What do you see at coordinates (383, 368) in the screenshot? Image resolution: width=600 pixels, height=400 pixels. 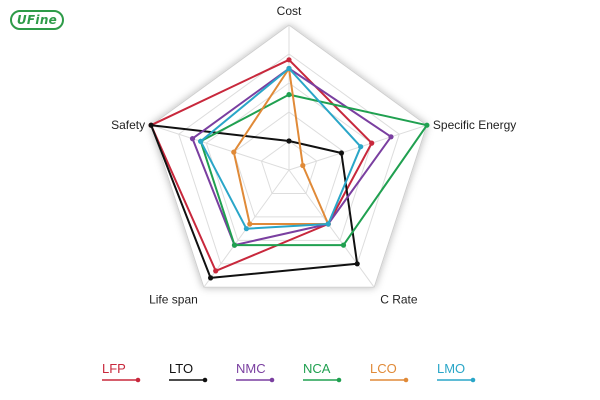 I see `legend-label-lco: LCO` at bounding box center [383, 368].